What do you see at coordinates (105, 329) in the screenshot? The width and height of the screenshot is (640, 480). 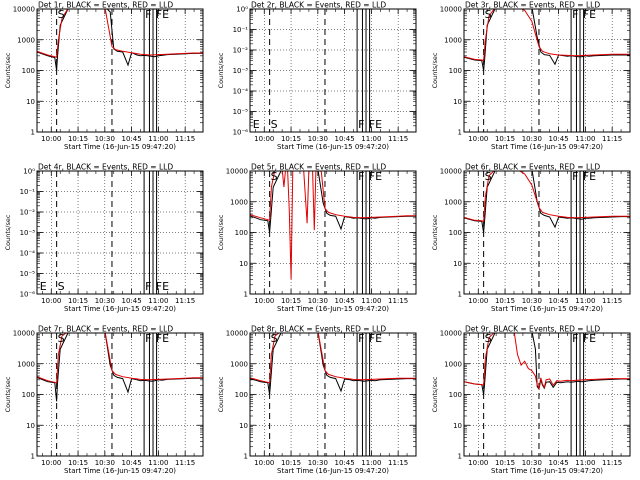 I see `panel-title: Det 7r, BLACK = Events, RED = LLD` at bounding box center [105, 329].